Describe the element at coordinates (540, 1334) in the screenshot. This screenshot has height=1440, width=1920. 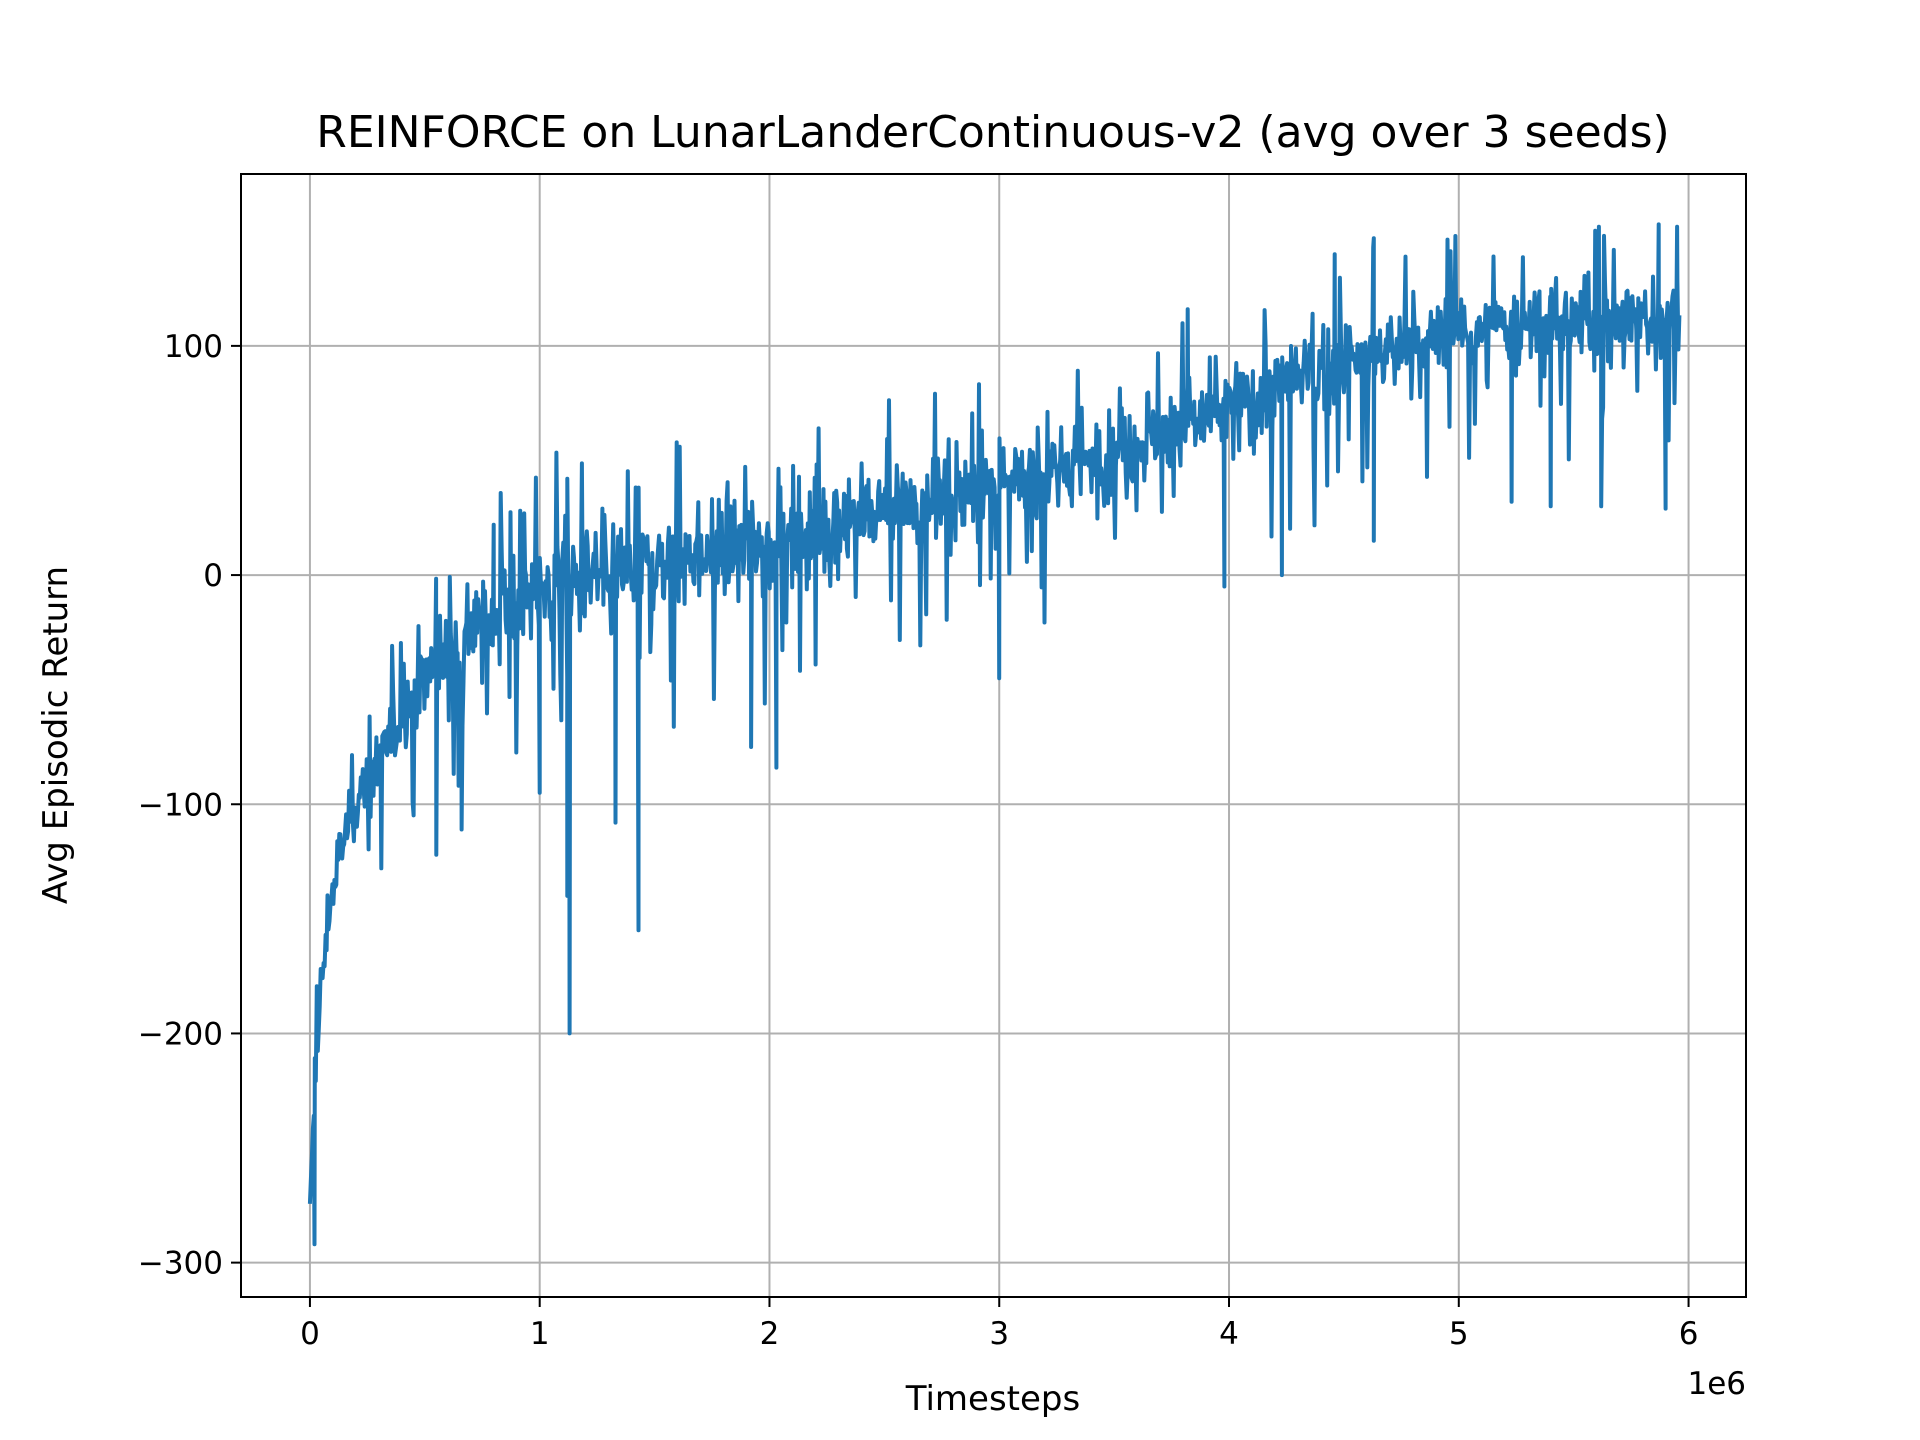
I see `x-tick-label: 1` at that location.